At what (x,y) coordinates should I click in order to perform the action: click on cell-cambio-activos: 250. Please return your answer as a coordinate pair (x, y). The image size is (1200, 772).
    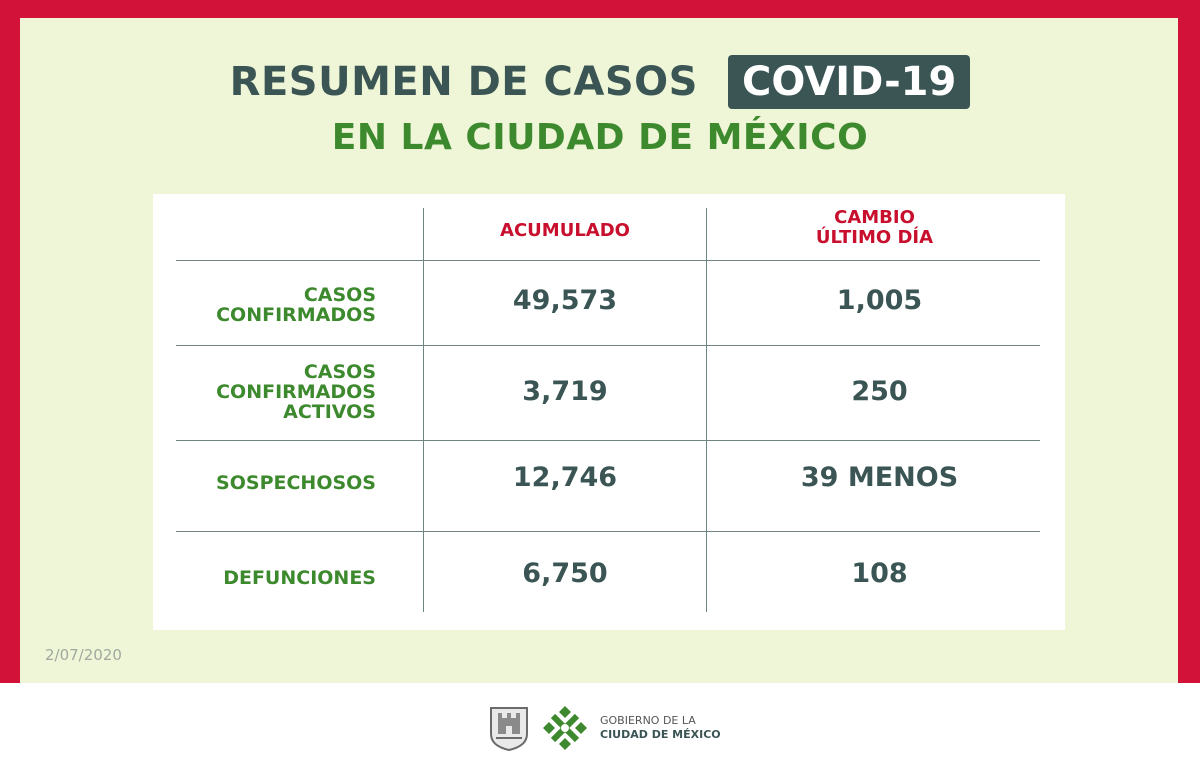
    Looking at the image, I should click on (879, 391).